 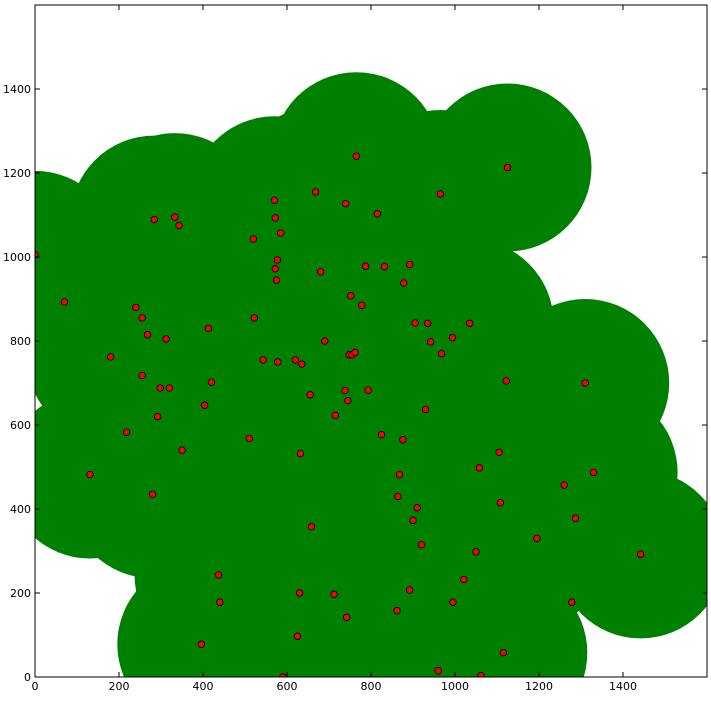 What do you see at coordinates (371, 686) in the screenshot?
I see `x-tick-label: 800` at bounding box center [371, 686].